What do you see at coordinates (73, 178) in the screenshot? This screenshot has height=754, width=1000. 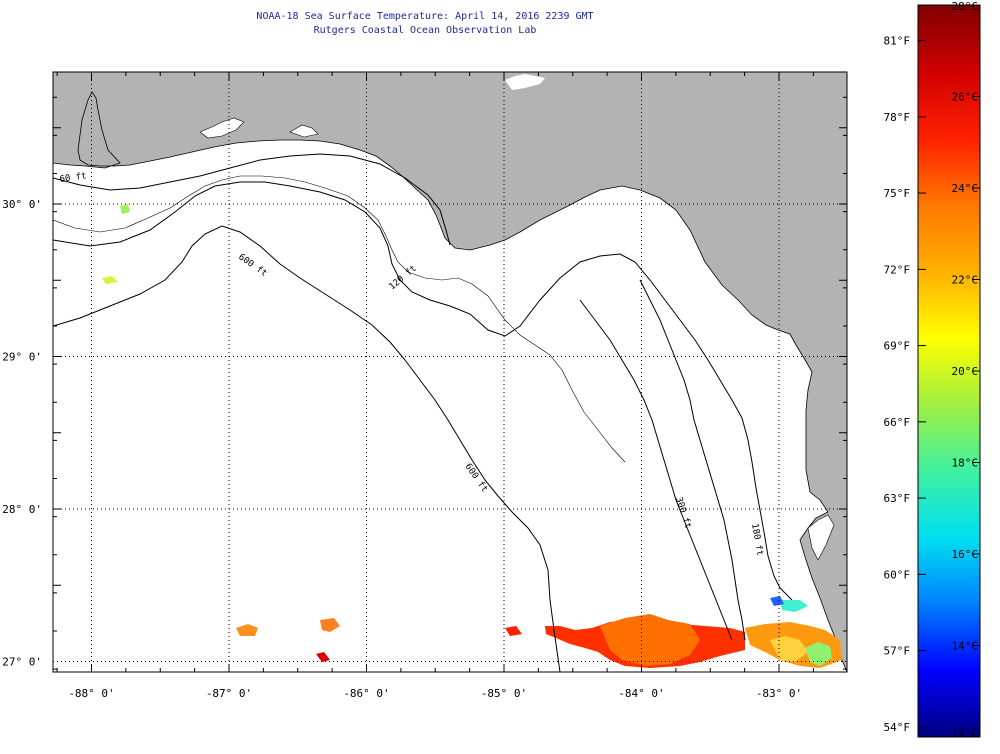 I see `contour-label-60ft: 60 ft` at bounding box center [73, 178].